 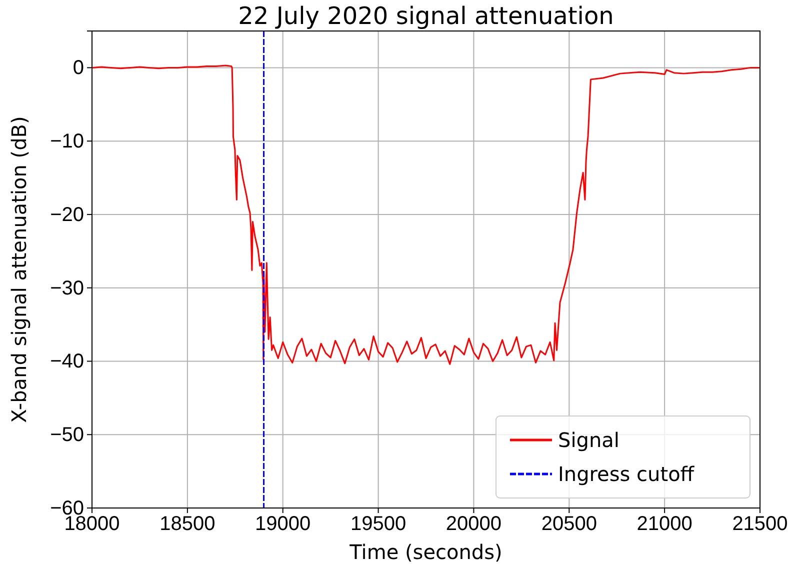 What do you see at coordinates (78, 68) in the screenshot?
I see `y-tick-label: 0` at bounding box center [78, 68].